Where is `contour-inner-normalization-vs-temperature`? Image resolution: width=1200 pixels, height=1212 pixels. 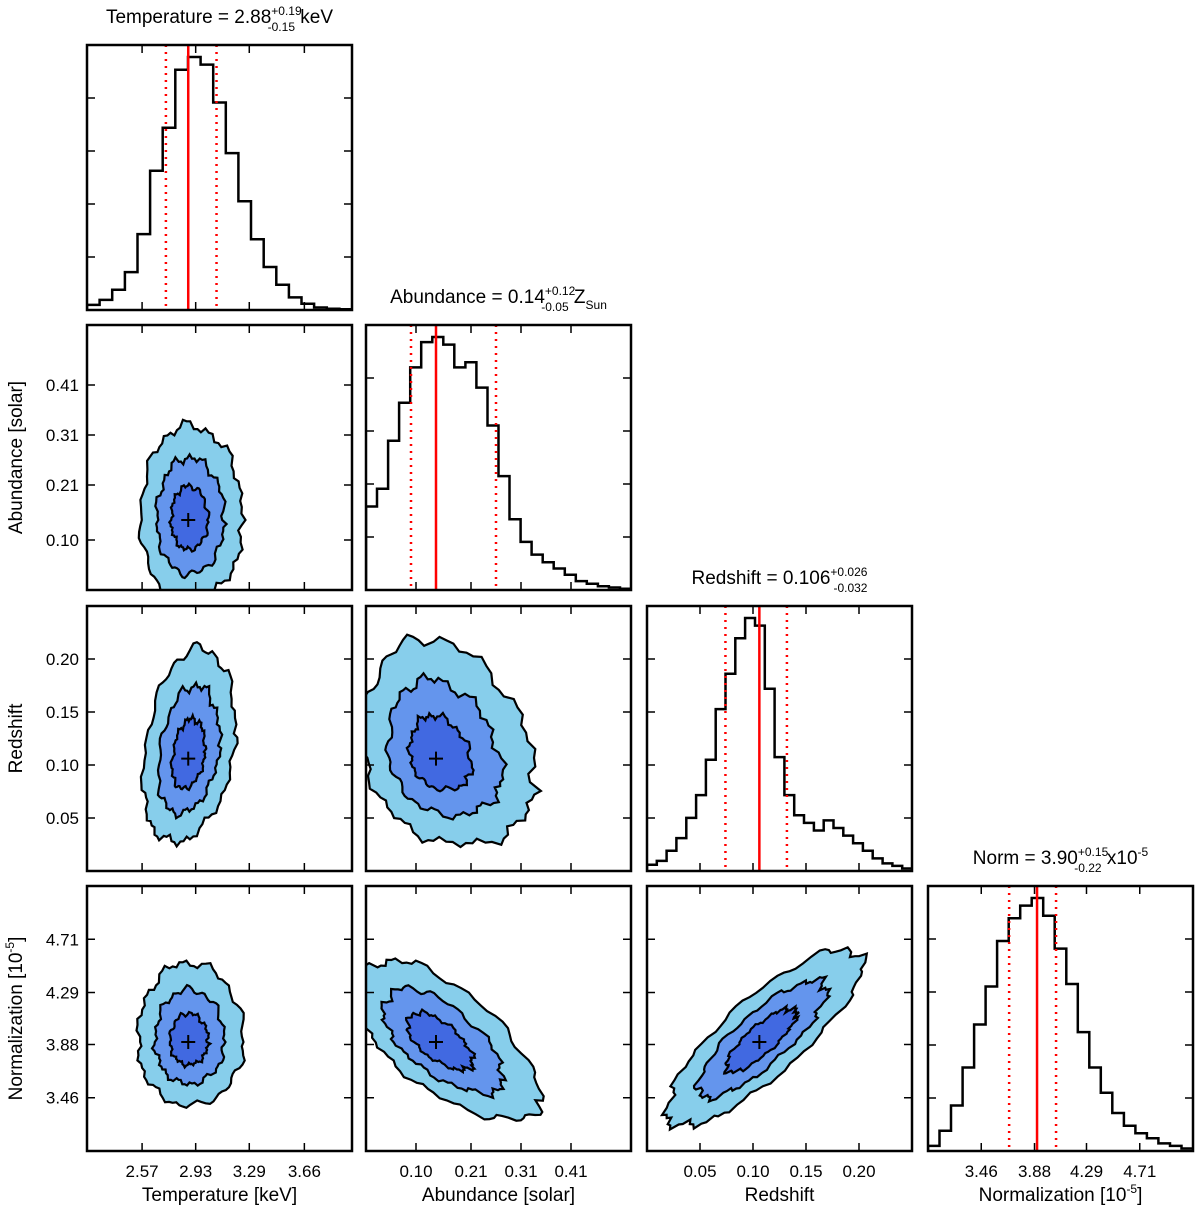 contour-inner-normalization-vs-temperature is located at coordinates (190, 1040).